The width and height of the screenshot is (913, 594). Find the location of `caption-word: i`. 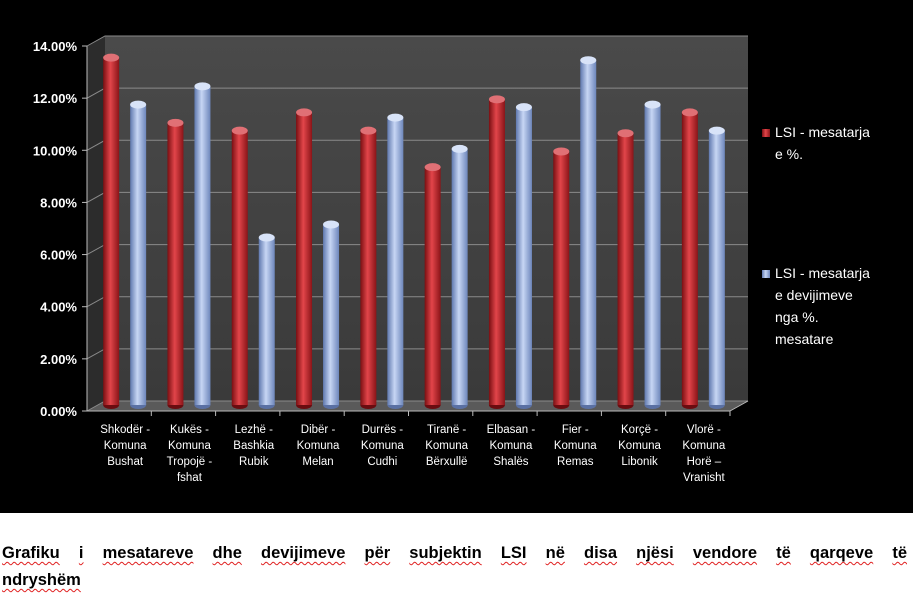

caption-word: i is located at coordinates (81, 553).